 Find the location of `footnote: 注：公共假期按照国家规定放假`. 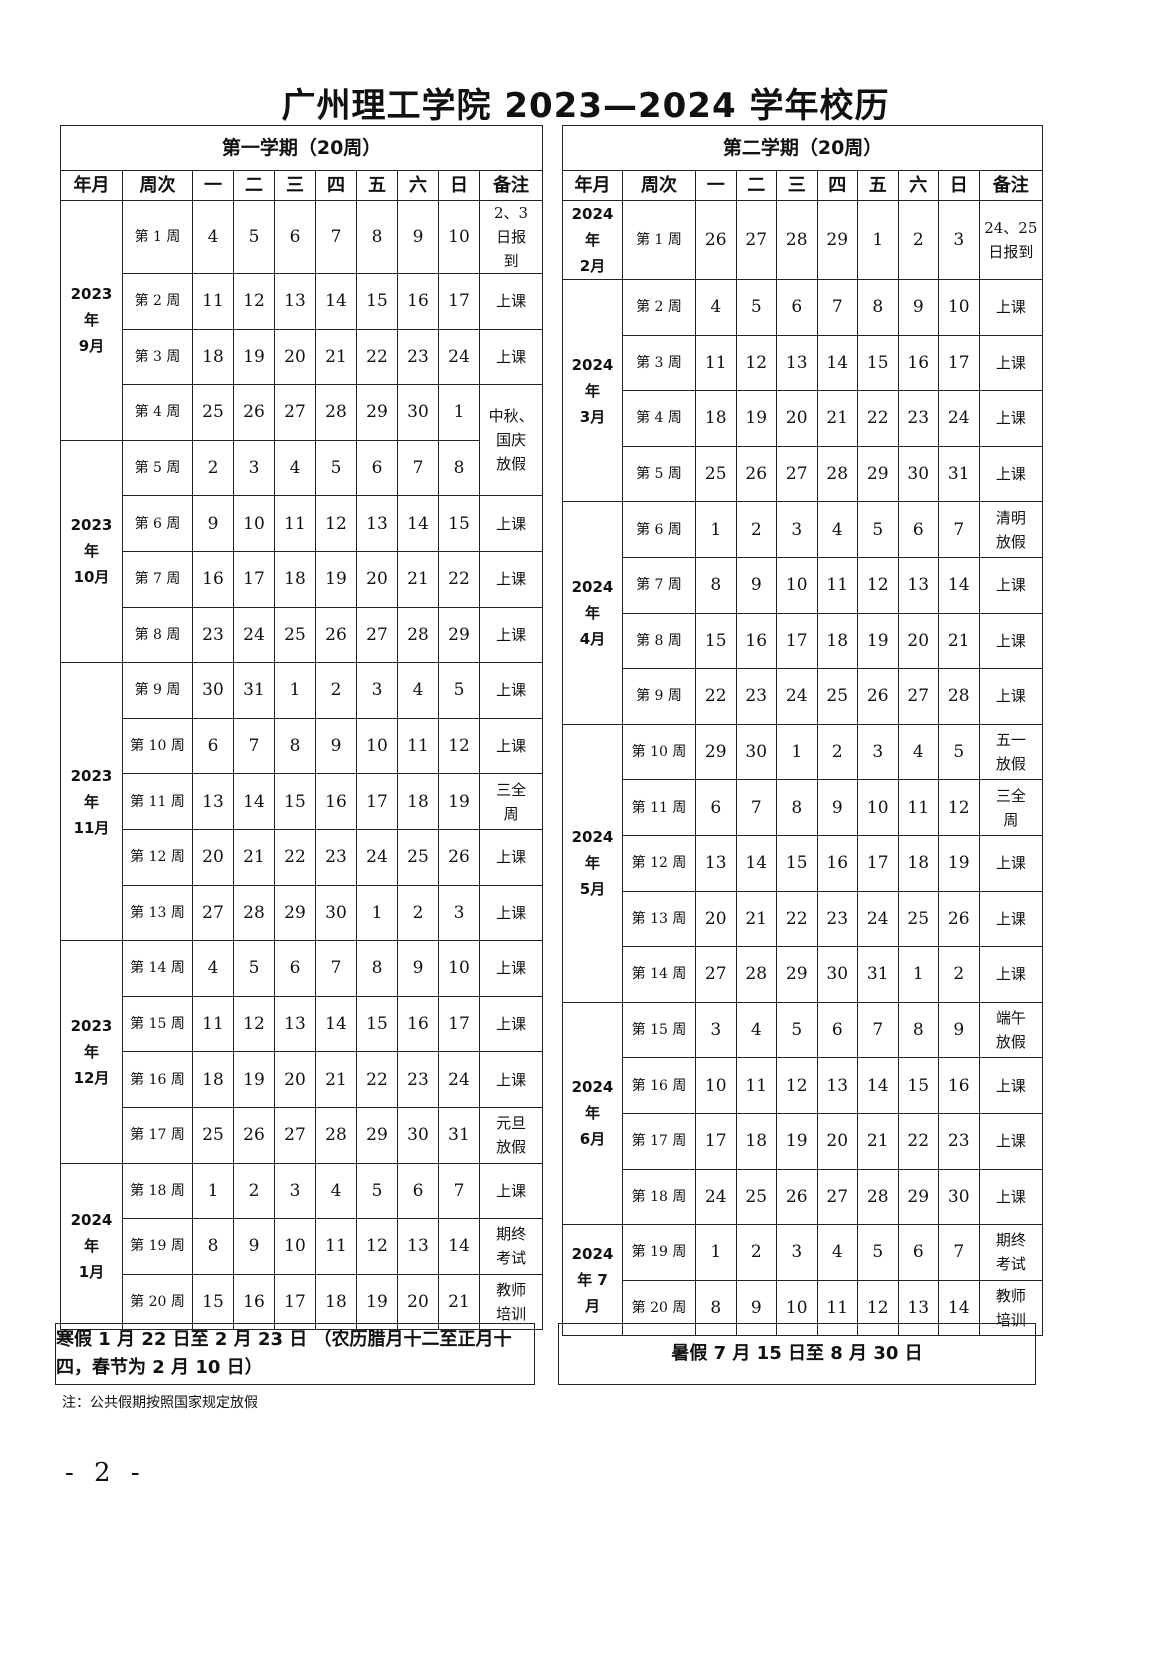

footnote: 注：公共假期按照国家规定放假 is located at coordinates (160, 1403).